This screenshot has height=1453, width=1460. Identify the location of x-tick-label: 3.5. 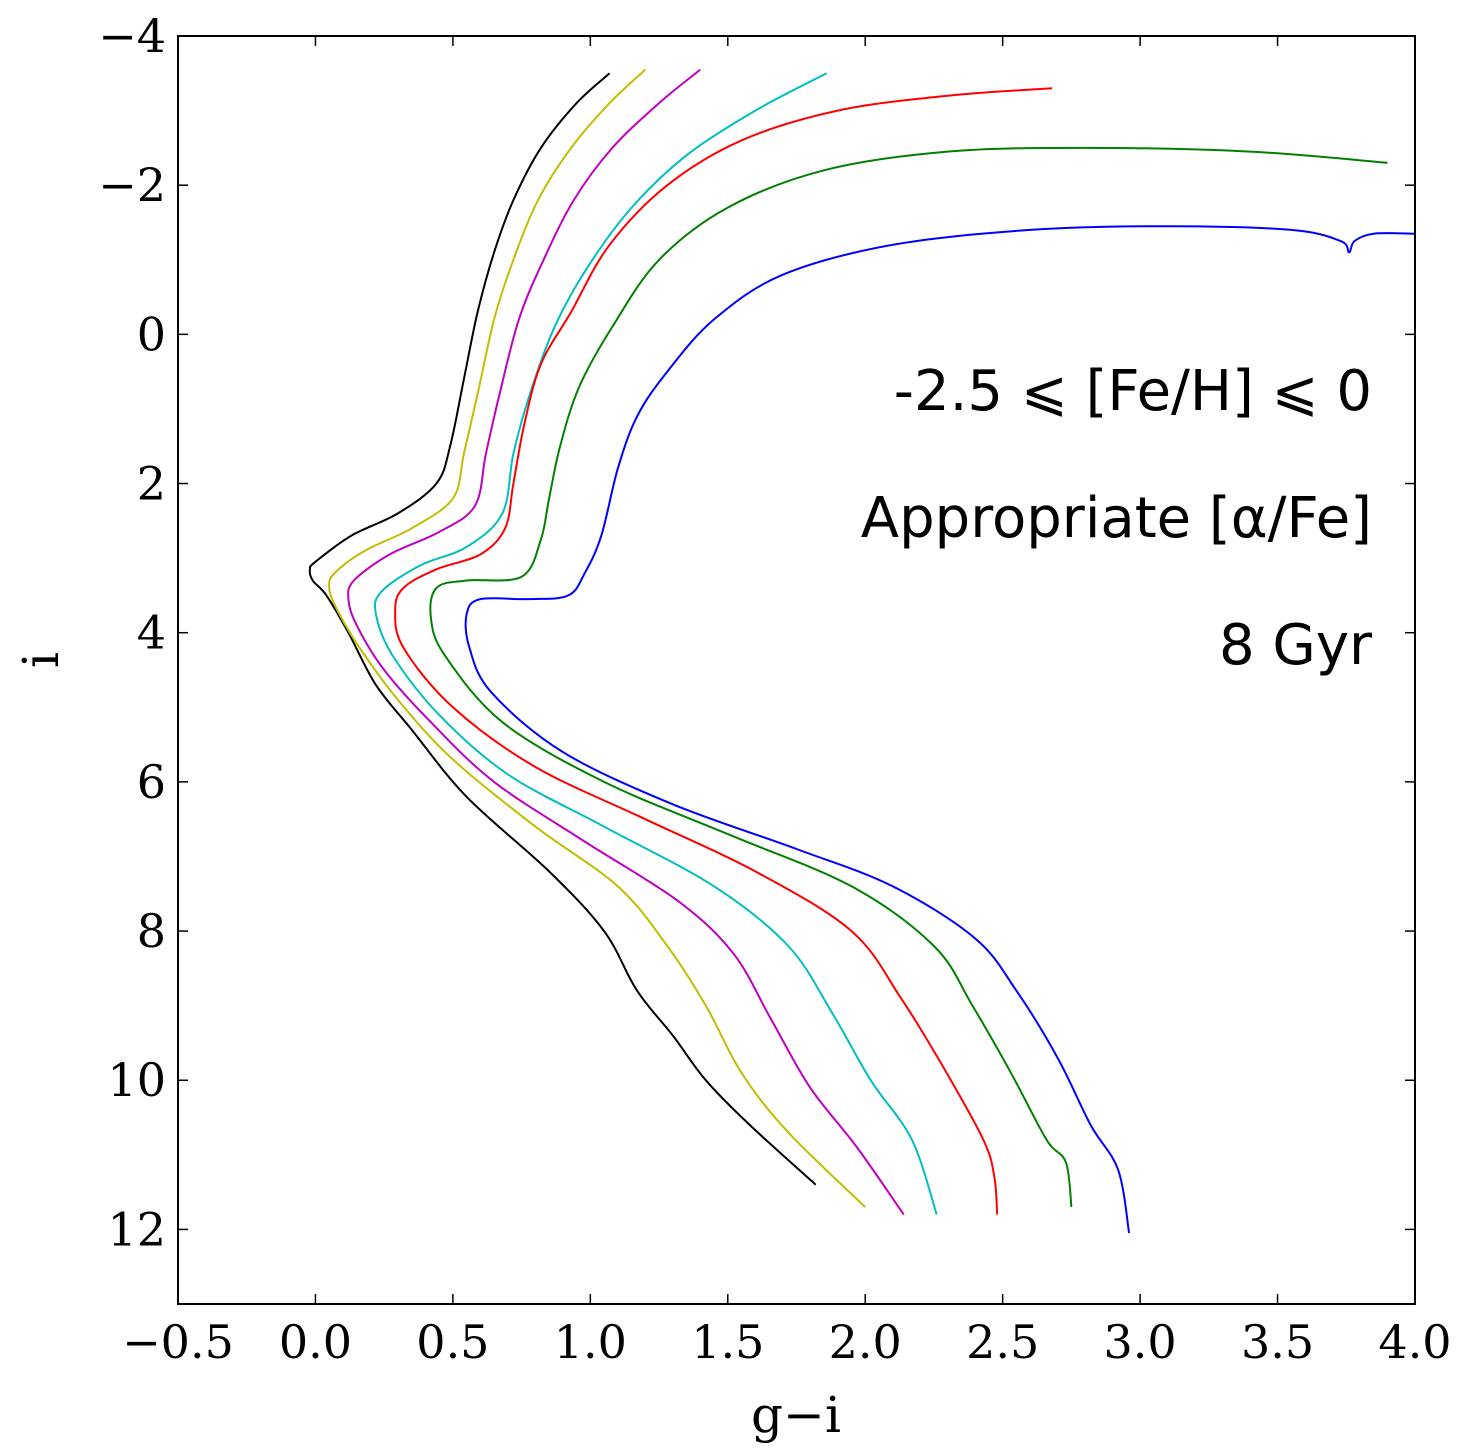
(1277, 1342).